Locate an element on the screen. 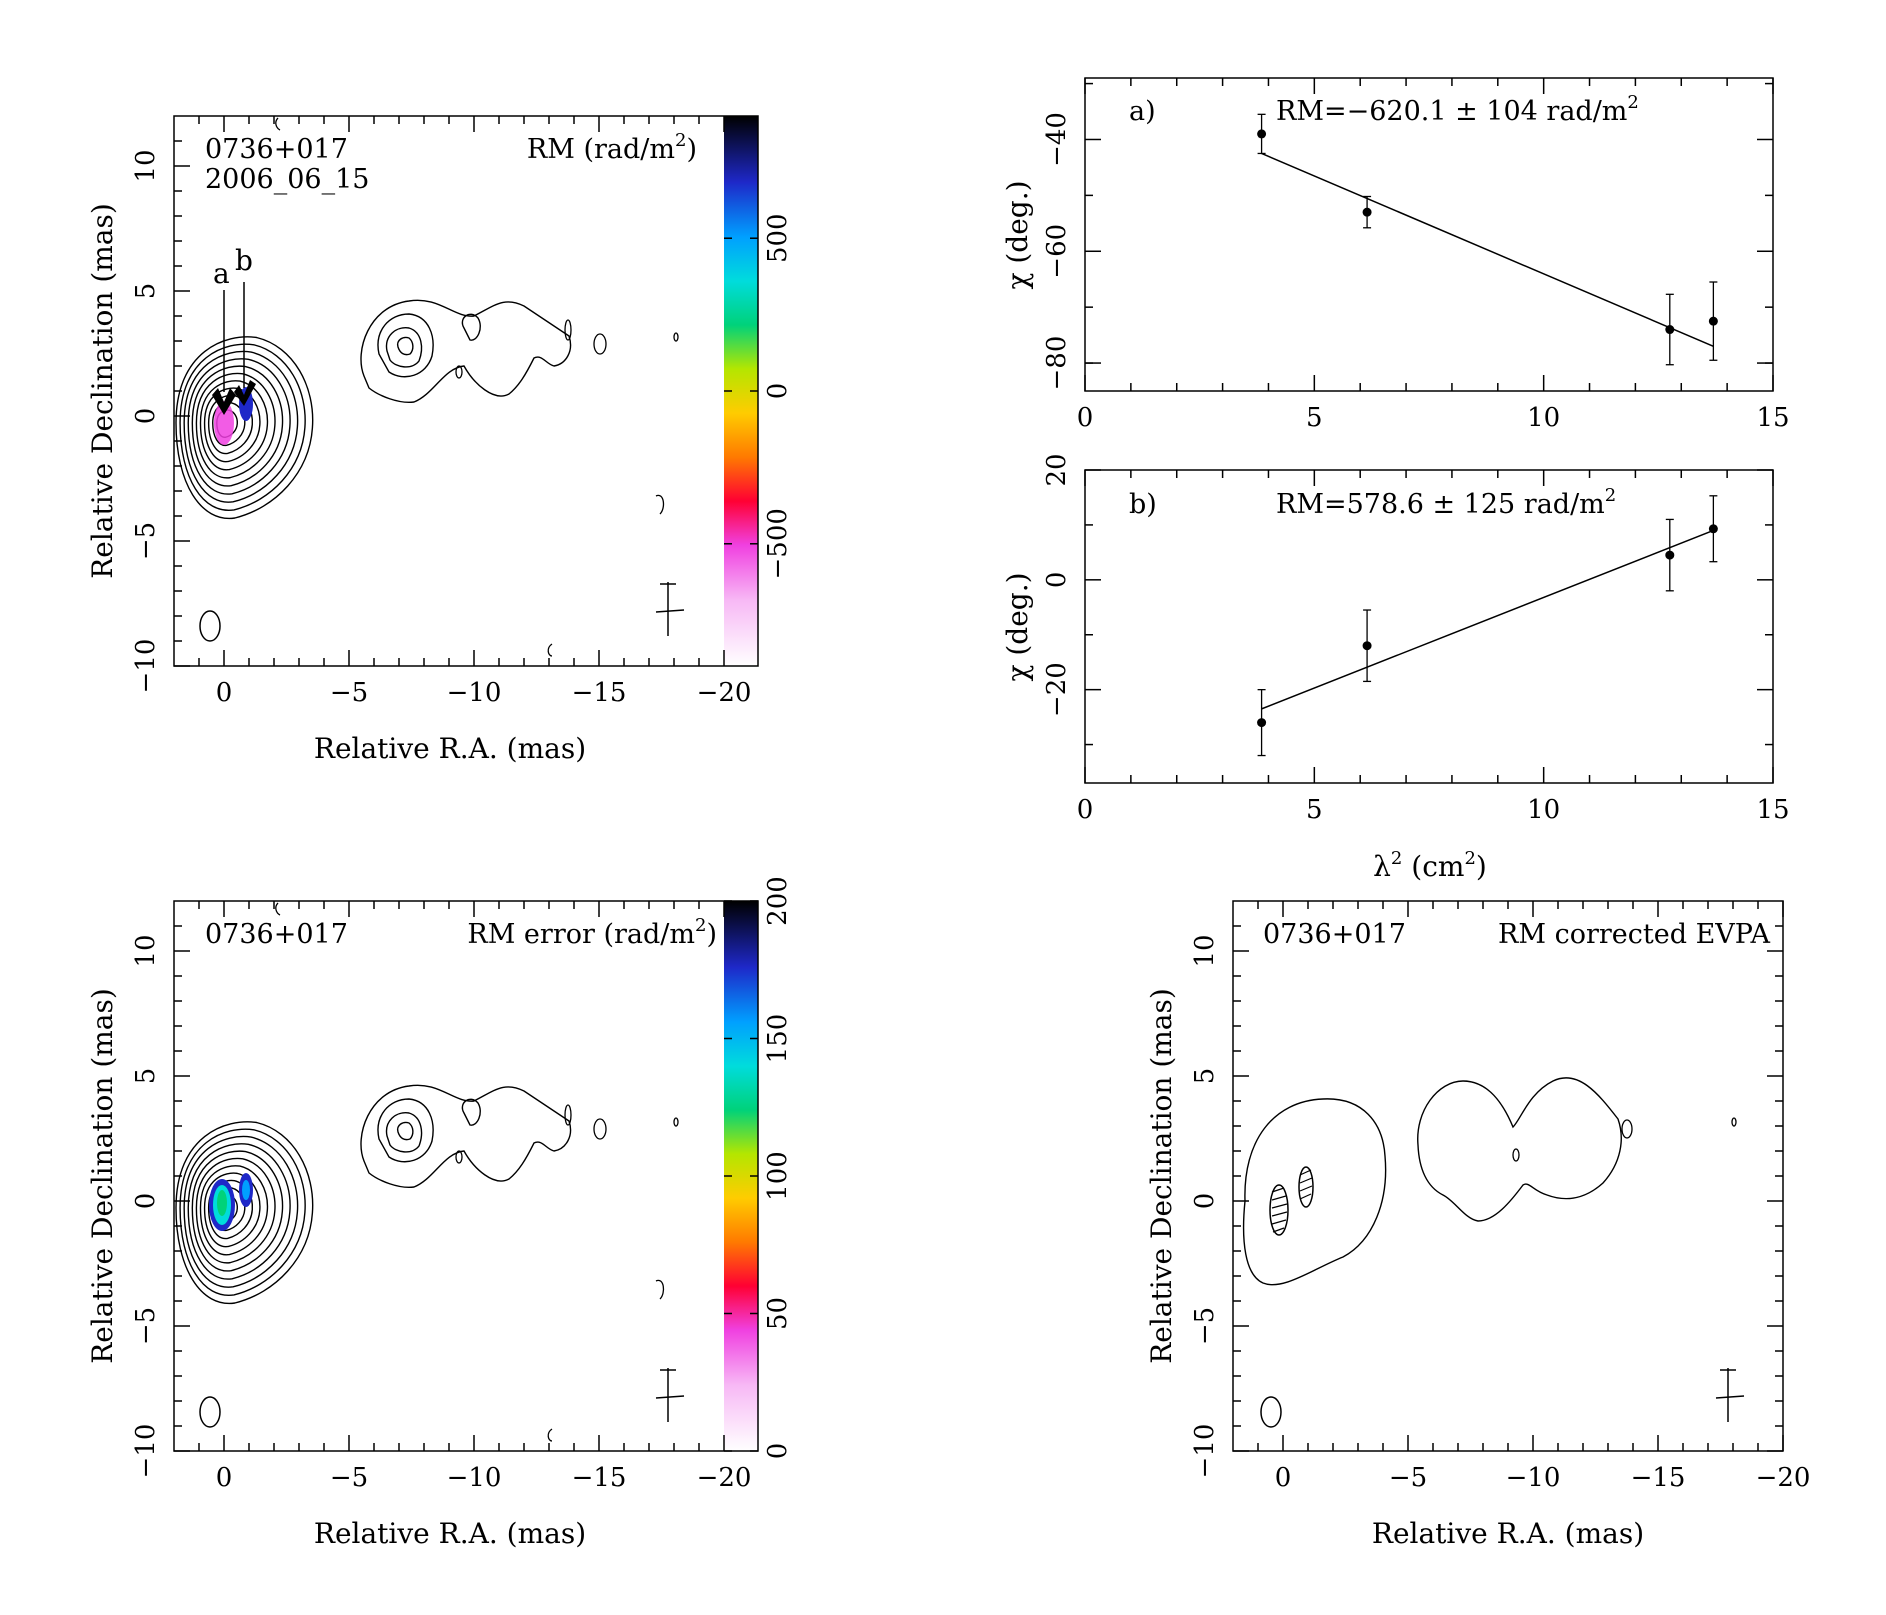 The height and width of the screenshot is (1615, 1886). fit-a-ylabel: χ (deg.) is located at coordinates (1017, 234).